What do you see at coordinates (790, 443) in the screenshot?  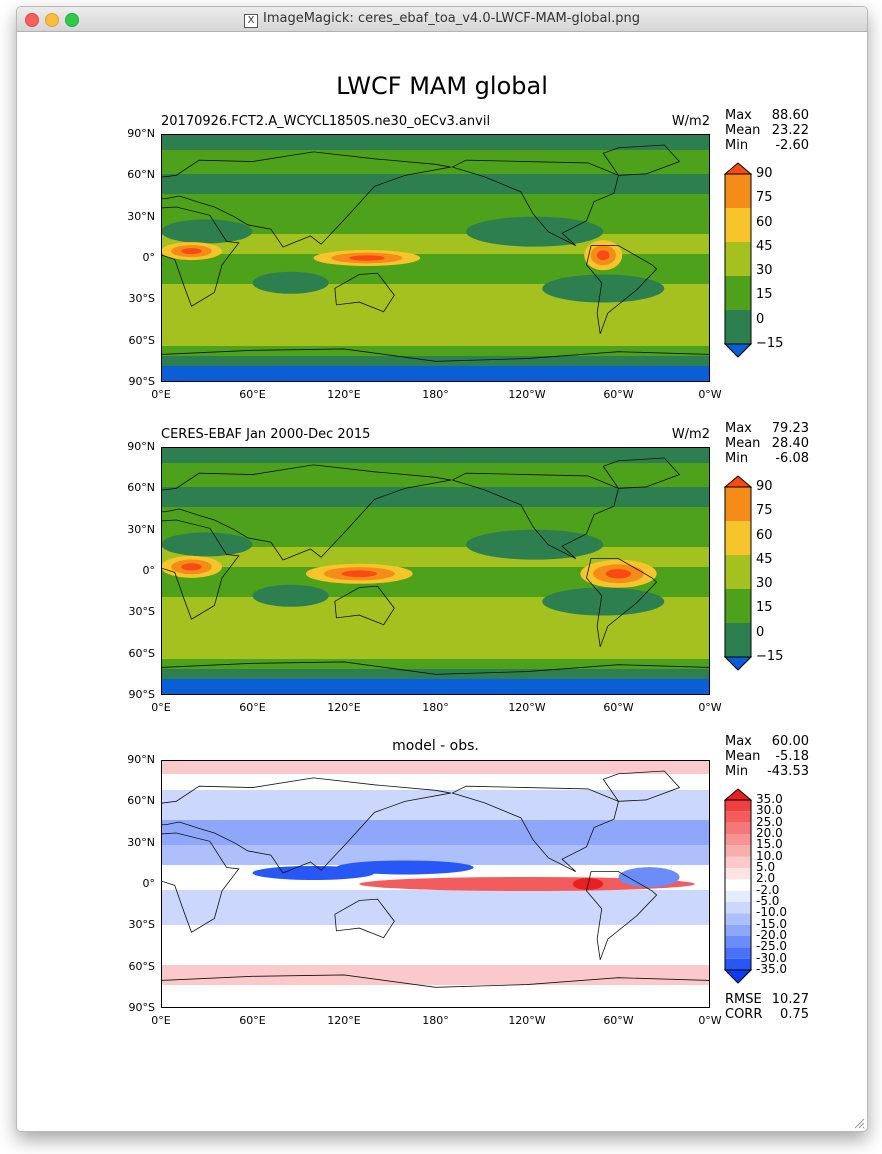 I see `stat-value: 28.40` at bounding box center [790, 443].